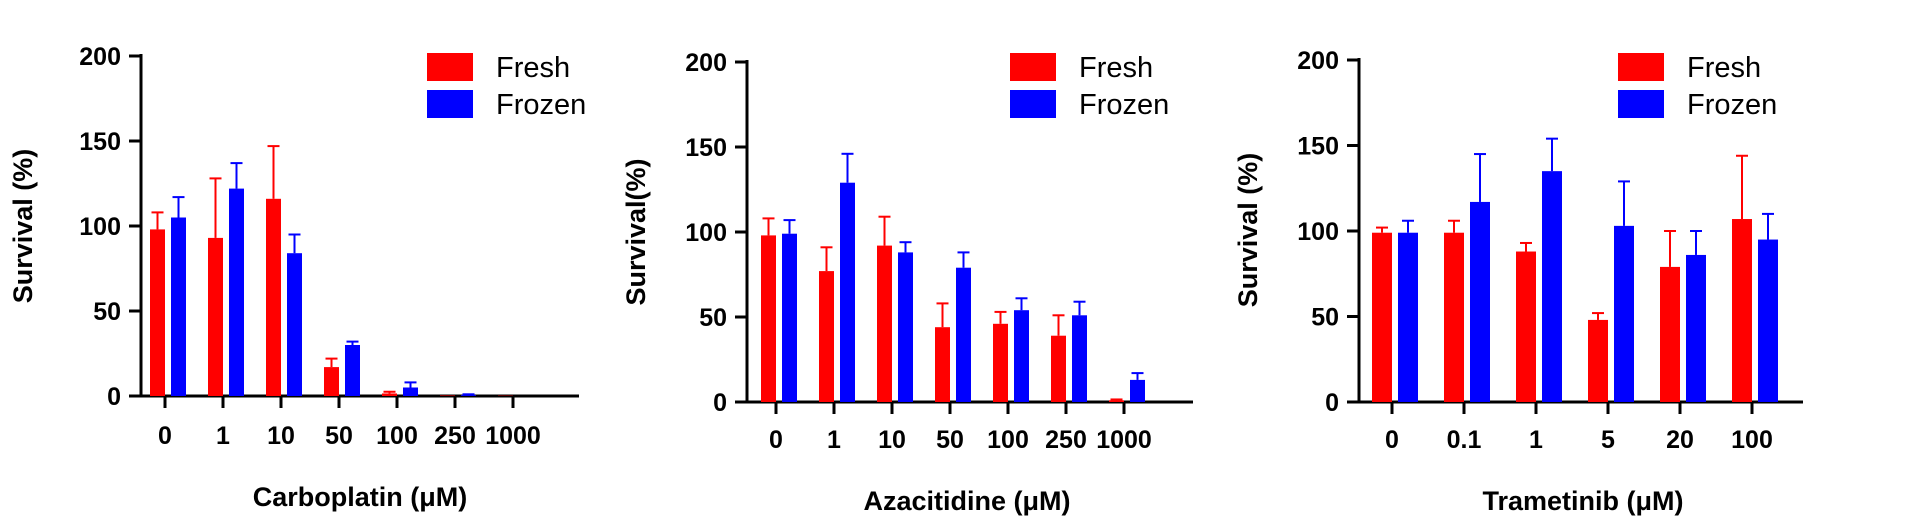 This screenshot has height=518, width=1920. What do you see at coordinates (1608, 440) in the screenshot?
I see `x-tick-label: 5` at bounding box center [1608, 440].